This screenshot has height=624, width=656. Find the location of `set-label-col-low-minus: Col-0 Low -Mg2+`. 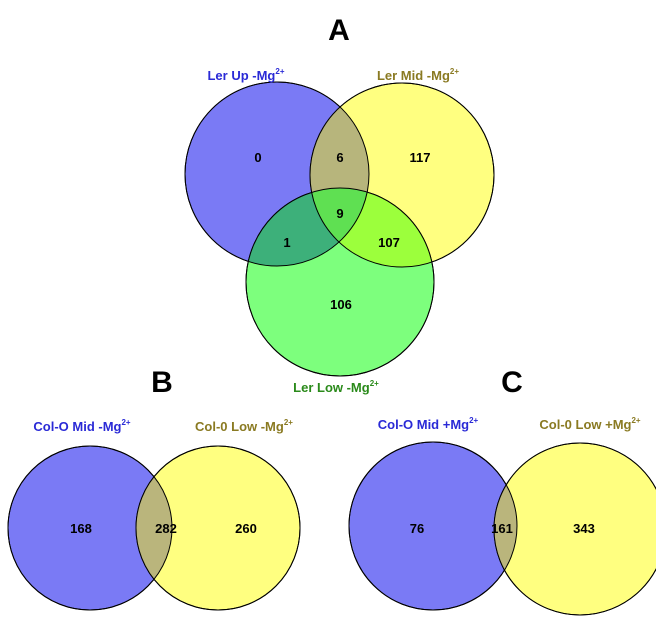

set-label-col-low-minus: Col-0 Low -Mg2+ is located at coordinates (244, 426).